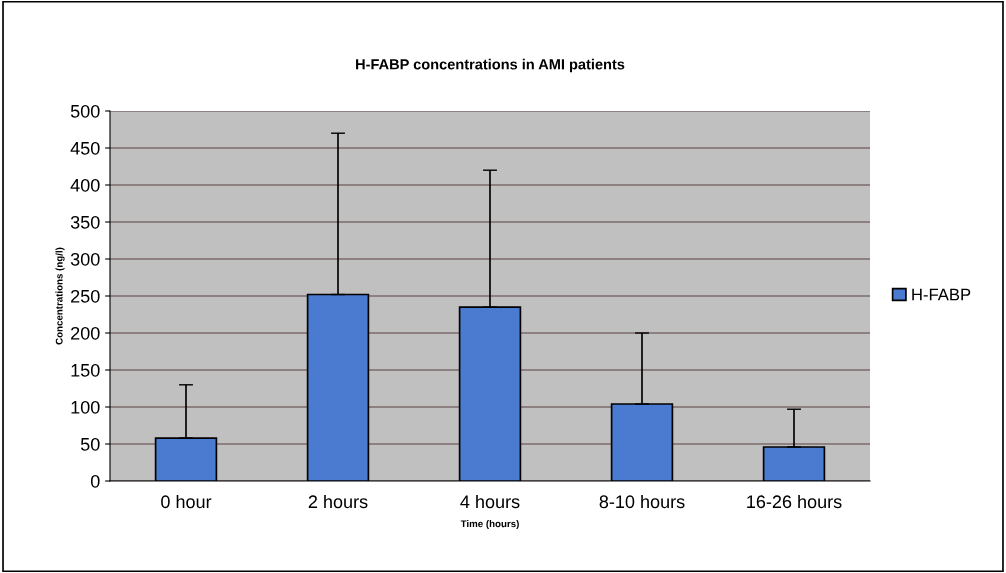 Image resolution: width=1006 pixels, height=573 pixels. Describe the element at coordinates (338, 501) in the screenshot. I see `x-tick-label: 2 hours` at that location.